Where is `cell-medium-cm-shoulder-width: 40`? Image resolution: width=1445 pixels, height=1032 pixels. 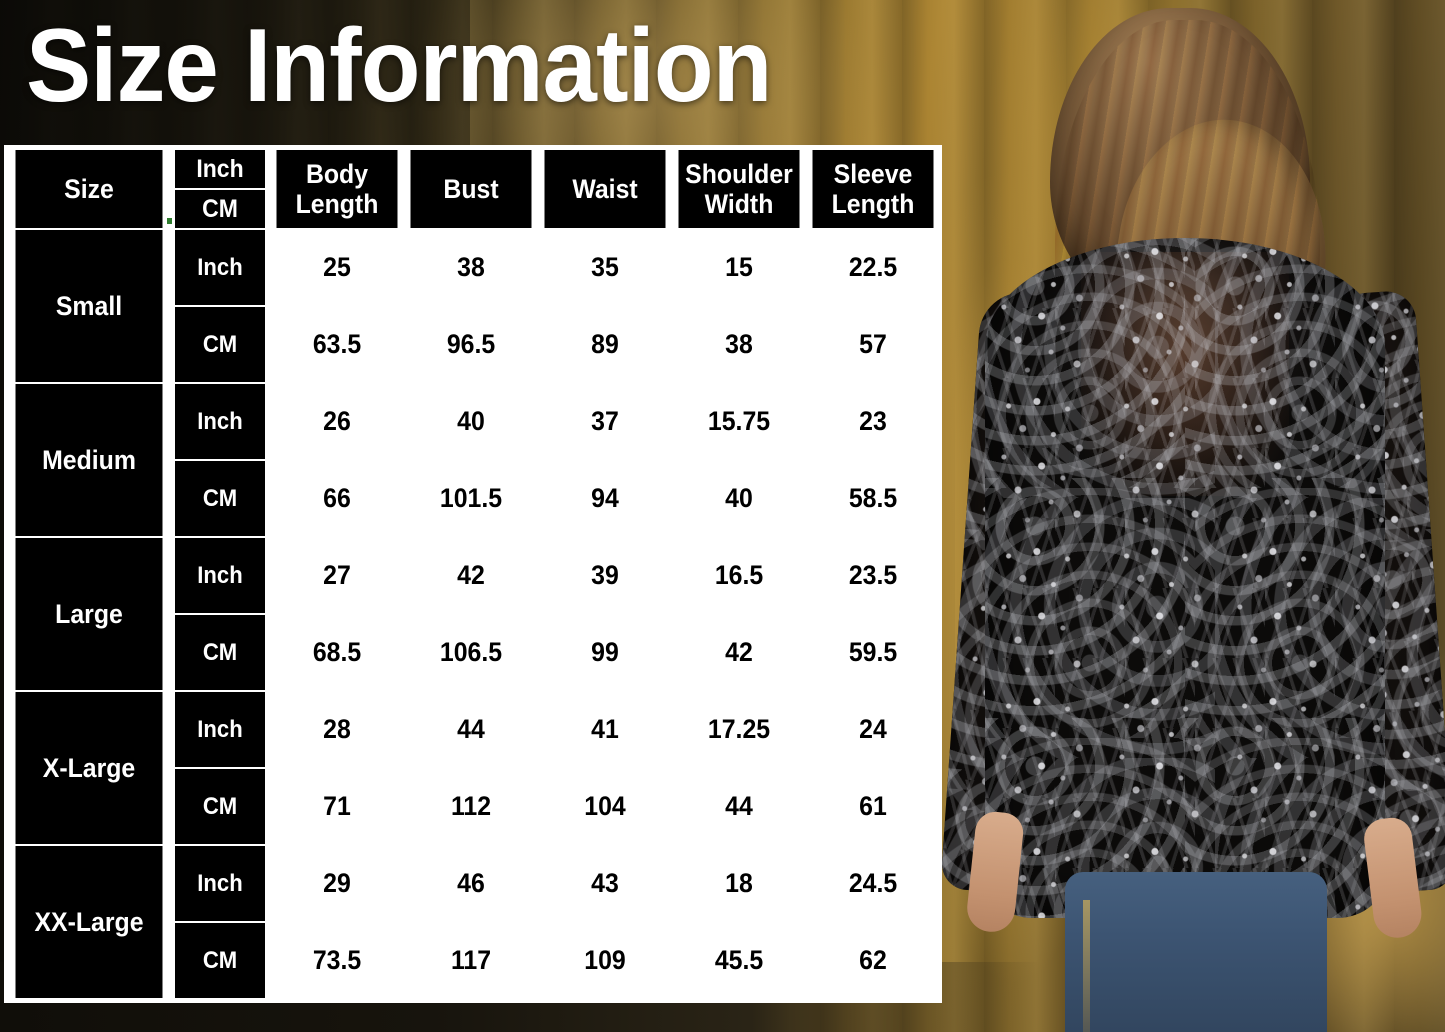 cell-medium-cm-shoulder-width: 40 is located at coordinates (739, 498).